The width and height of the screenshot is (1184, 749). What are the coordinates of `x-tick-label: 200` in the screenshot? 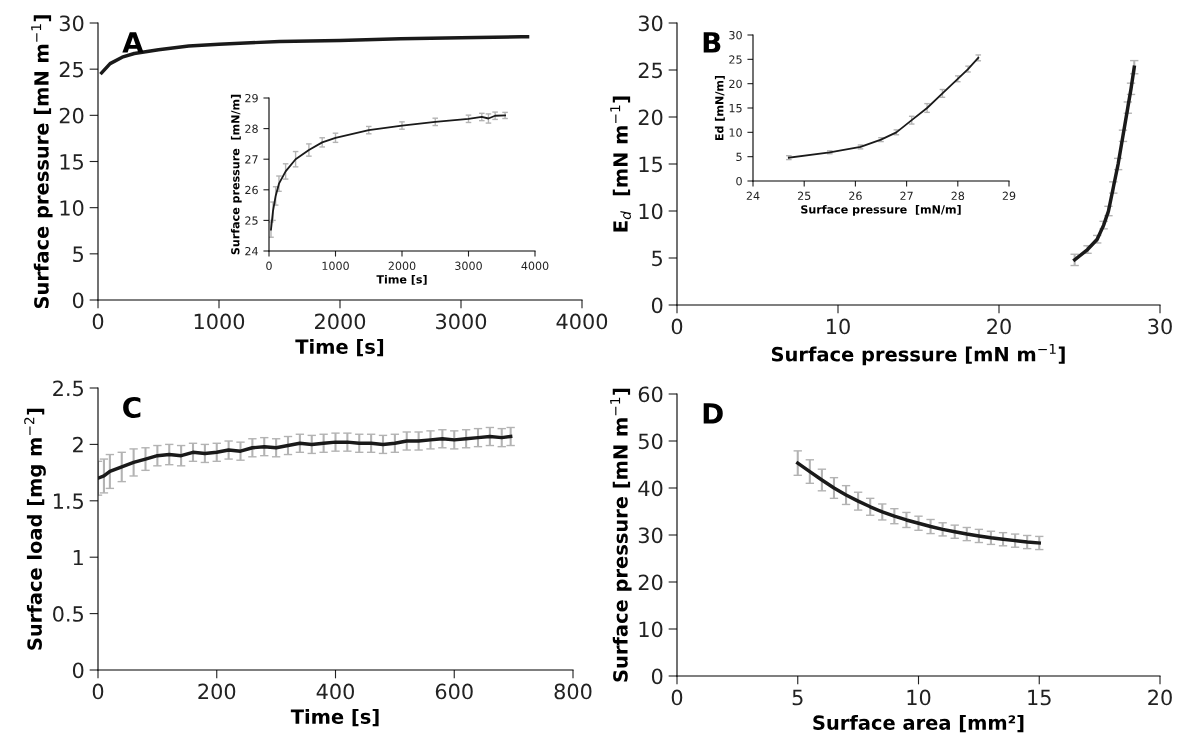 It's located at (217, 691).